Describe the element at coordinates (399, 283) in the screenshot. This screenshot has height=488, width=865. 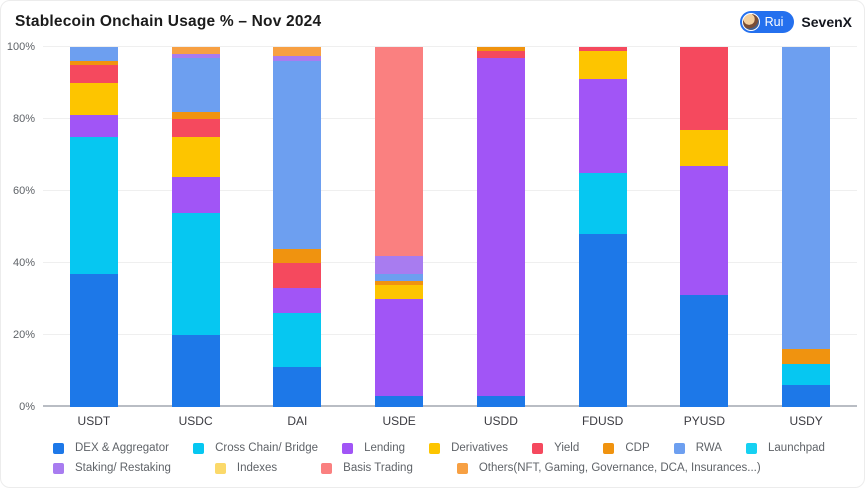
I see `segment-usde-cdp` at that location.